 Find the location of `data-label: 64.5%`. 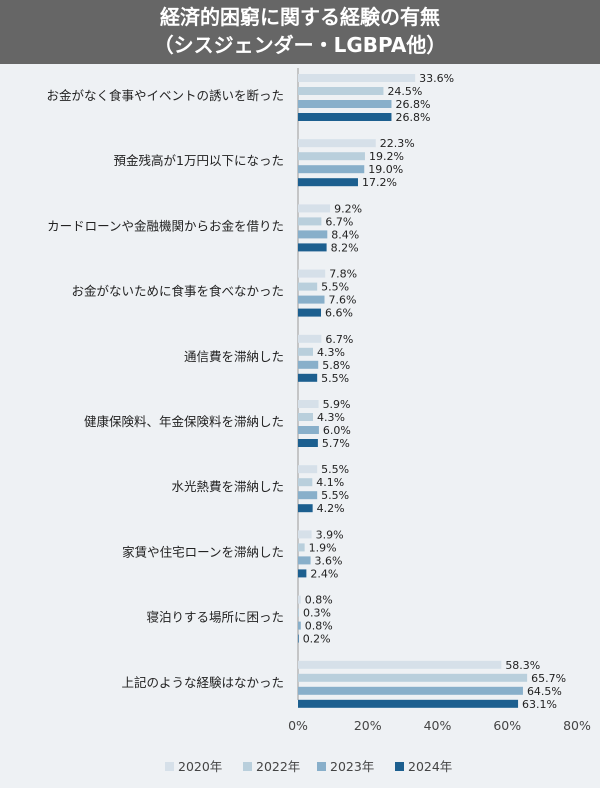

data-label: 64.5% is located at coordinates (544, 691).